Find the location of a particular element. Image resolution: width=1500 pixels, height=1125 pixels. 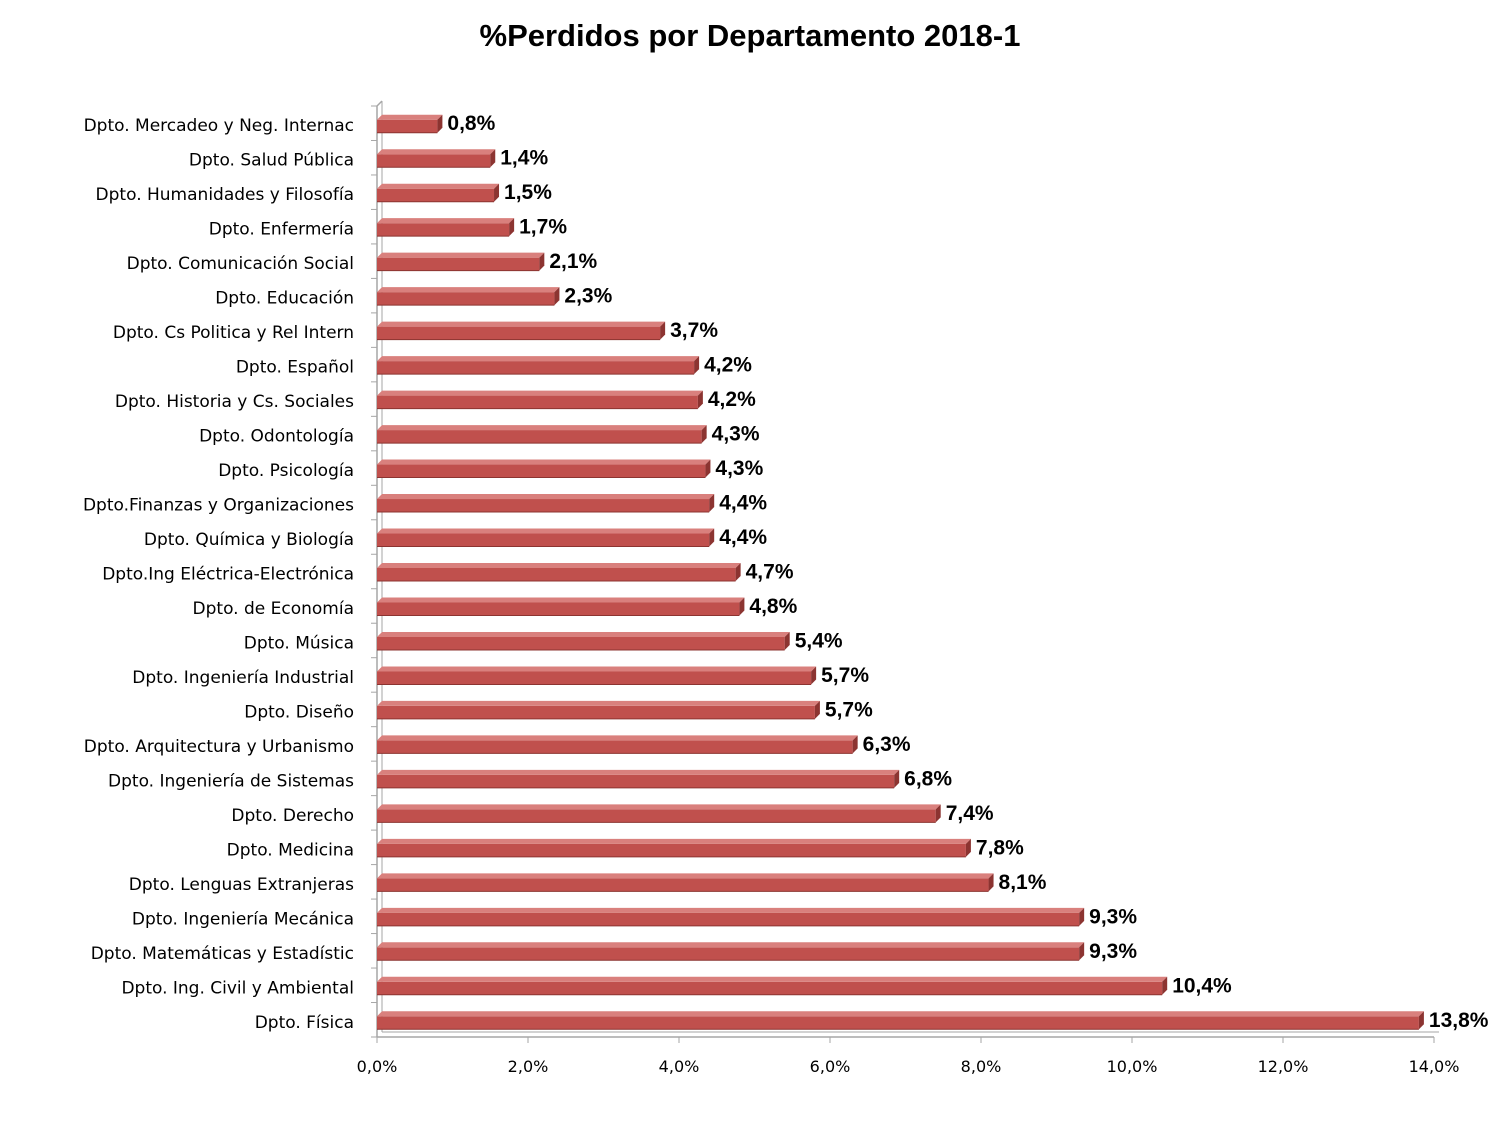

category-label: Dpto. Ingeniería de Sistemas is located at coordinates (231, 781).